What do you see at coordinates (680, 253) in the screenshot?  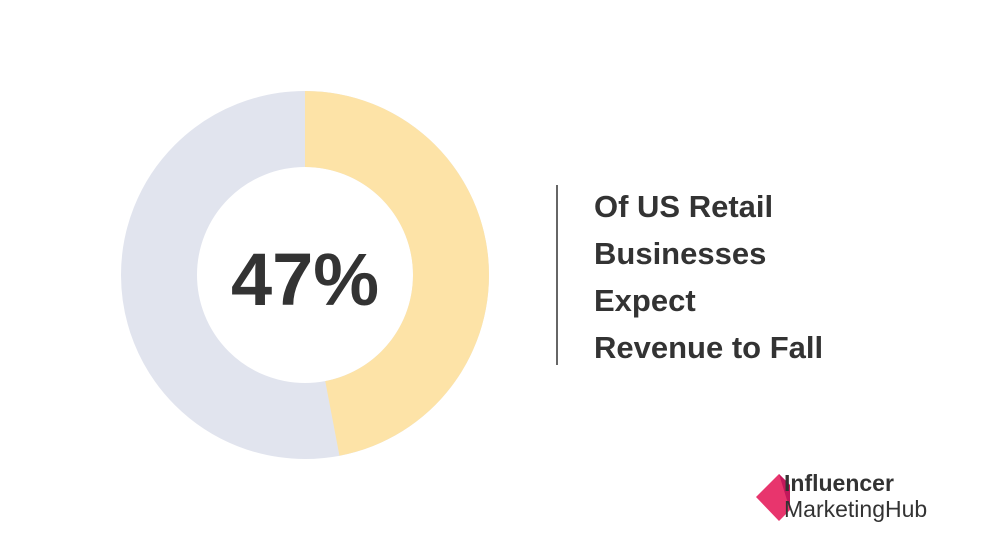 I see `caption-line: Businesses` at bounding box center [680, 253].